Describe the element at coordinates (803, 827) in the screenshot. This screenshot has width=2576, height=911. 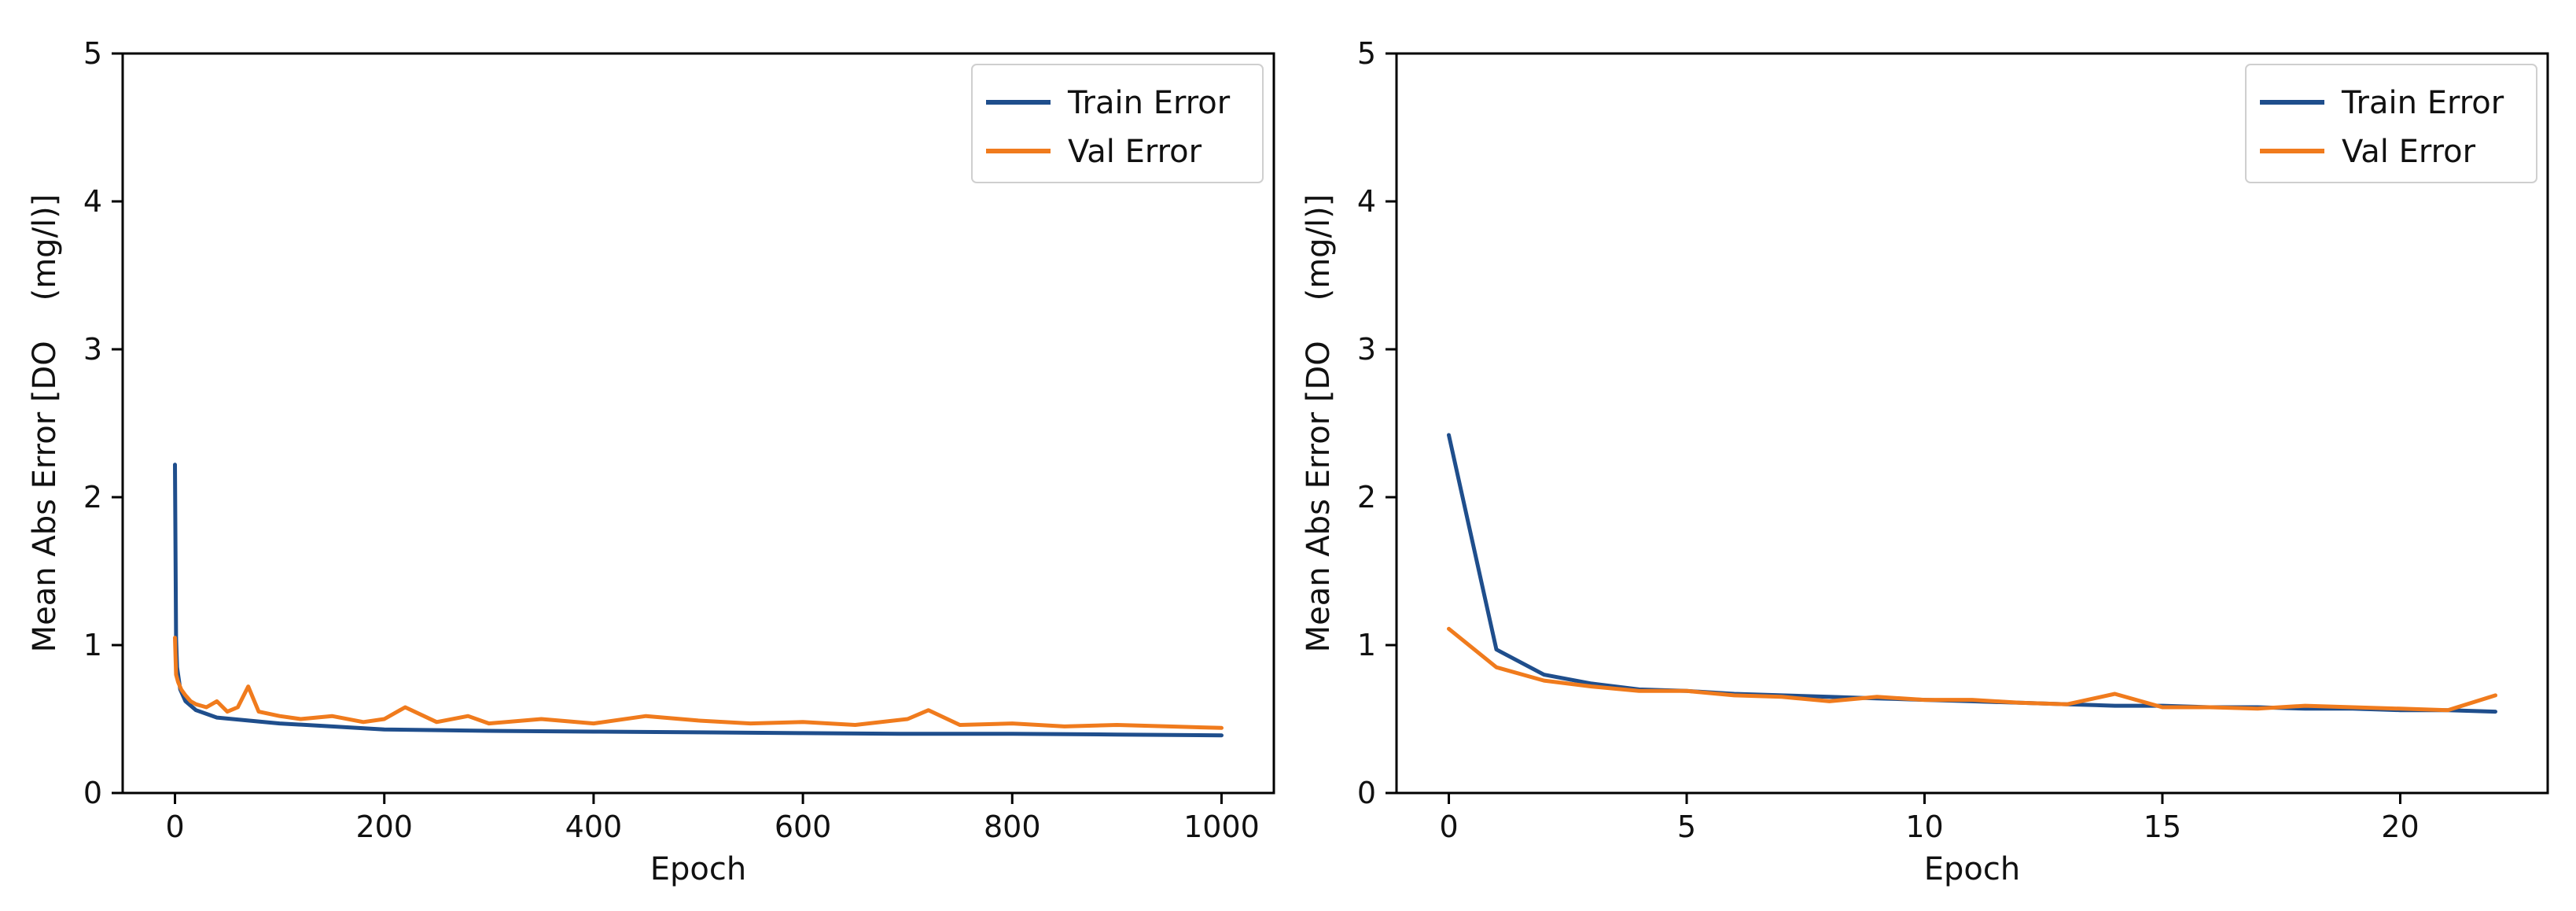
I see `x-tick-label: 600` at that location.